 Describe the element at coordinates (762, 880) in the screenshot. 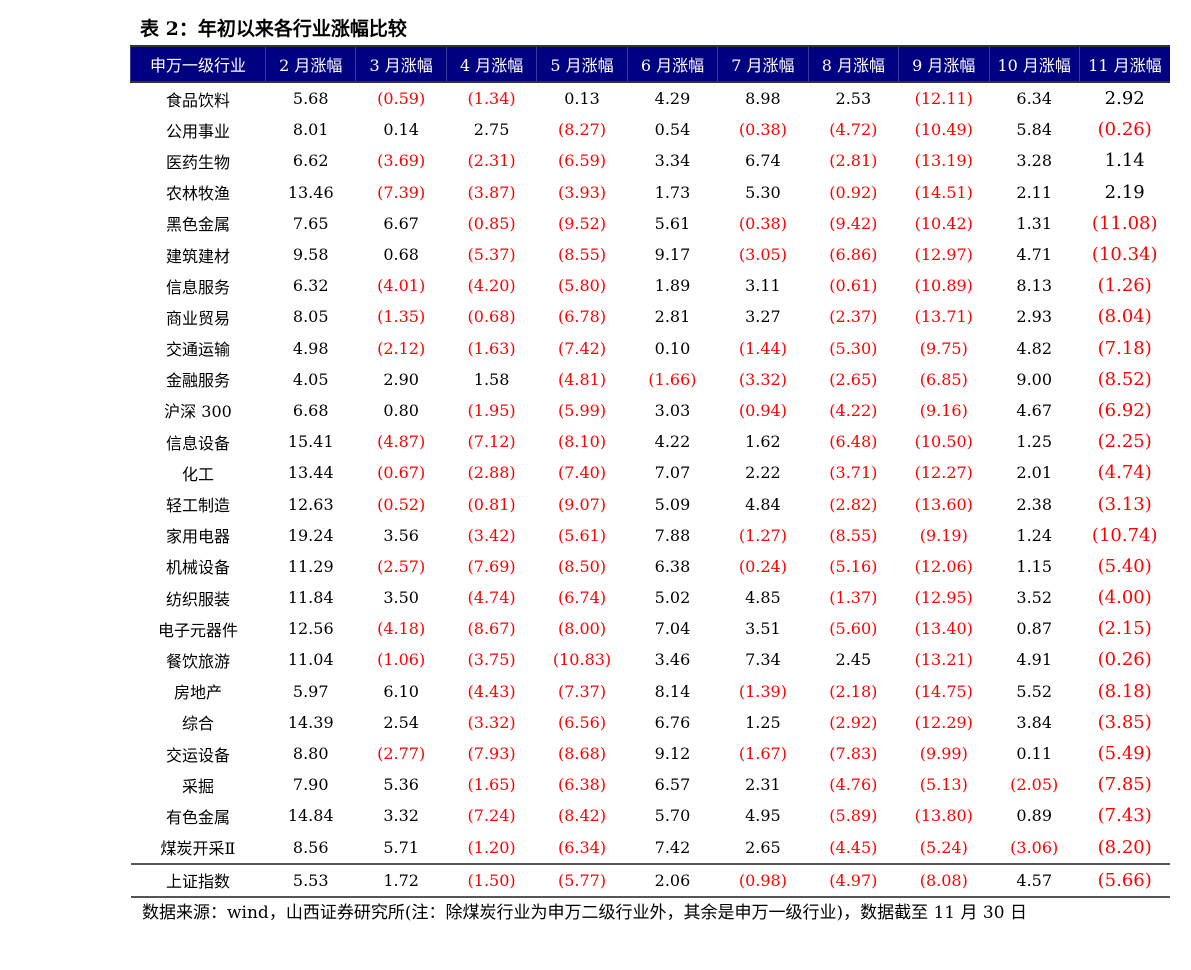

I see `monthly-return: (0.98)` at that location.